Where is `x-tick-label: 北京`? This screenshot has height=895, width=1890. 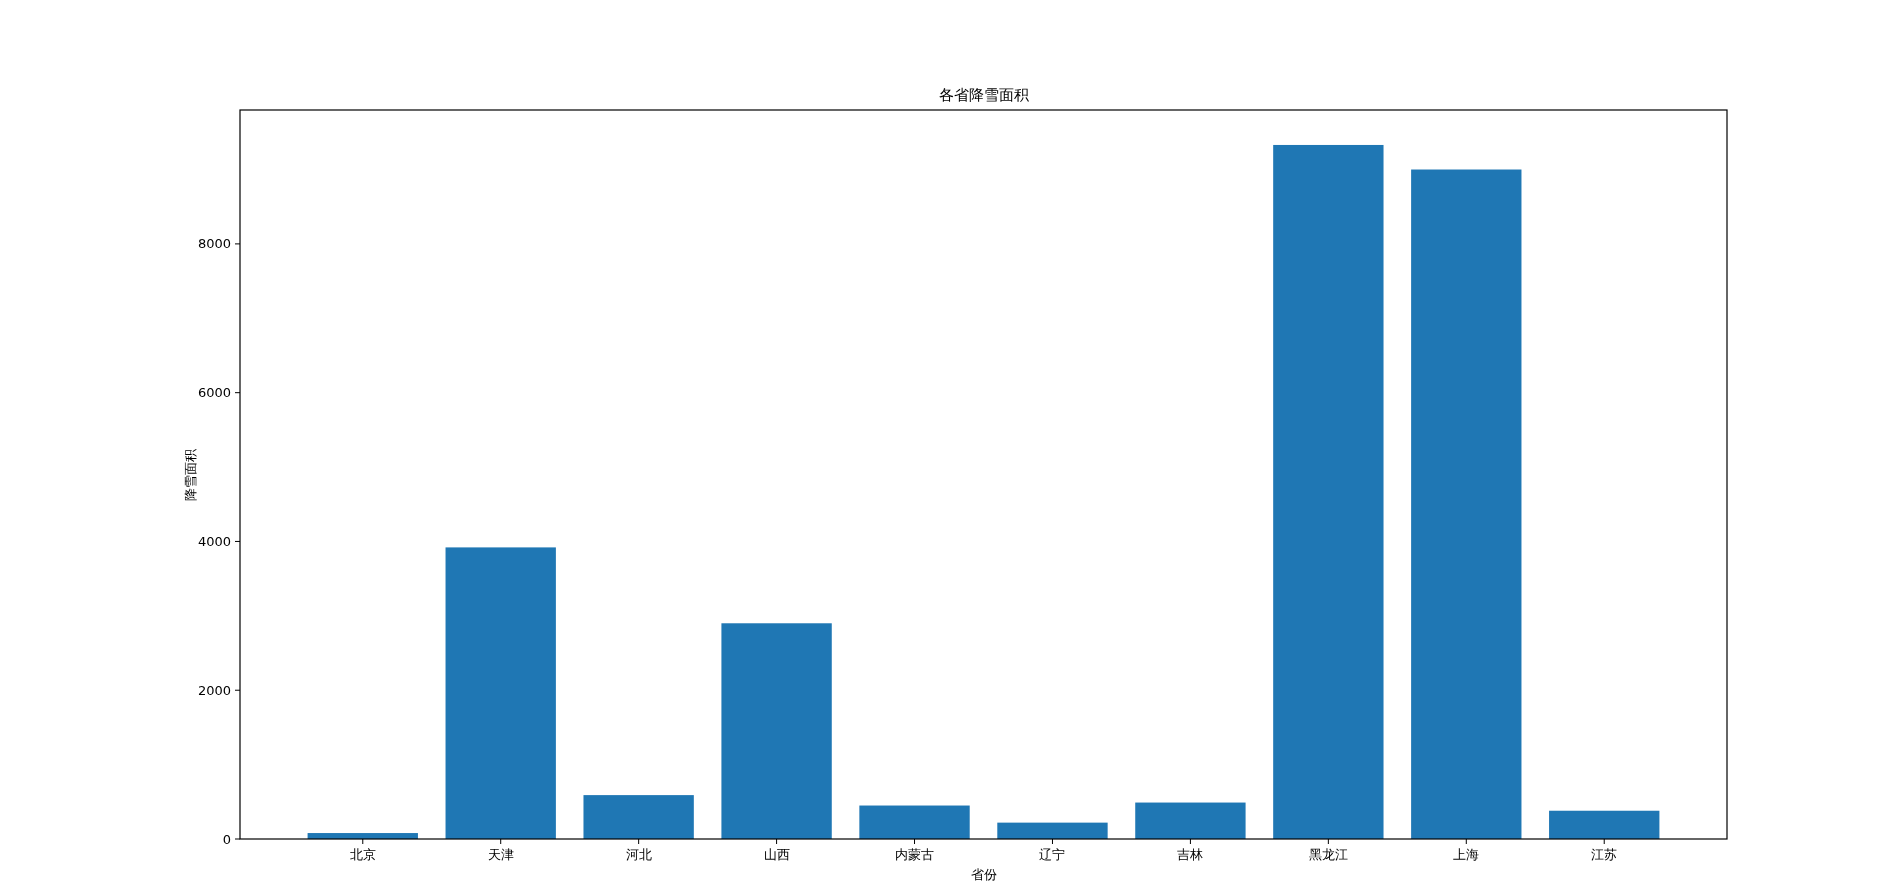
x-tick-label: 北京 is located at coordinates (362, 854).